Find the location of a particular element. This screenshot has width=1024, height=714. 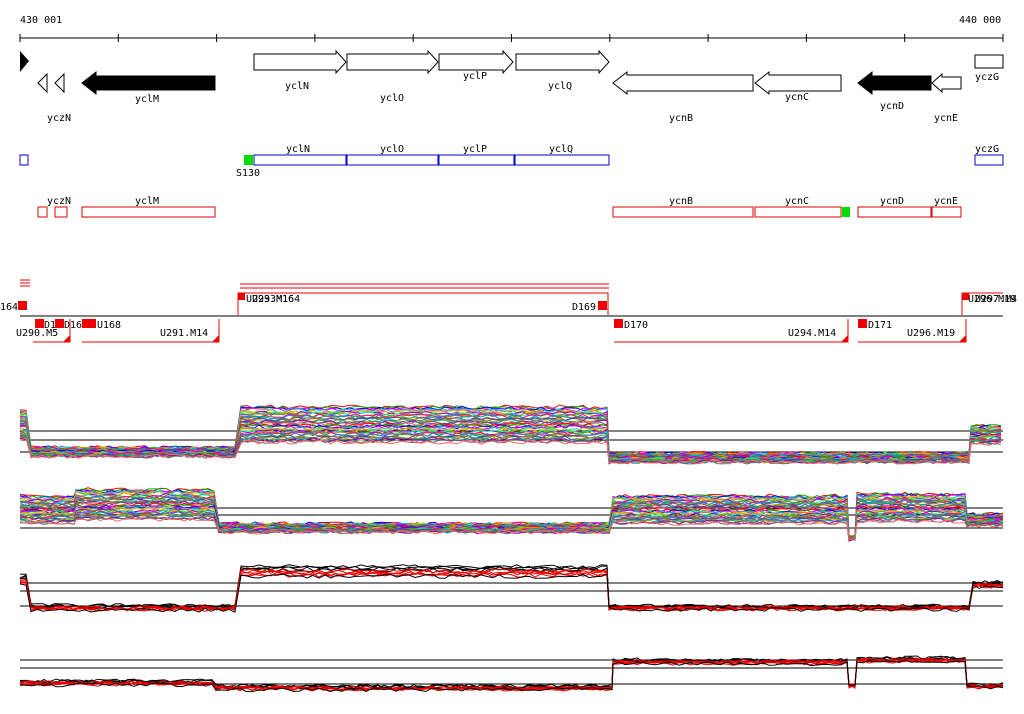

transcript-box is located at coordinates (24, 160).